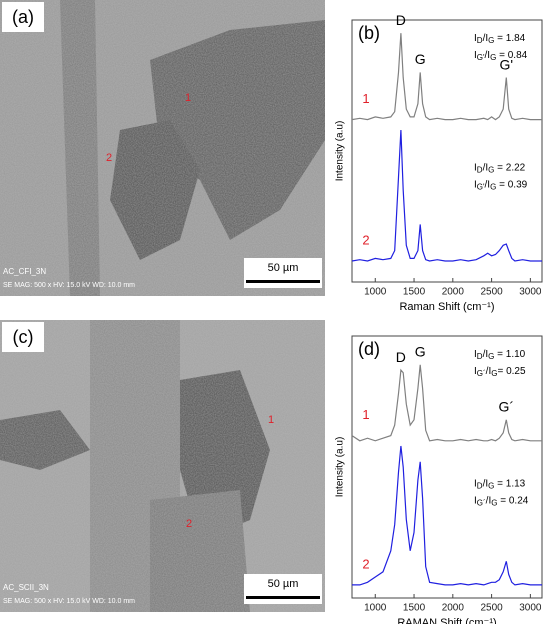 This screenshot has width=550, height=624. Describe the element at coordinates (26, 587) in the screenshot. I see `sample-label: AC_SCII_3N` at that location.